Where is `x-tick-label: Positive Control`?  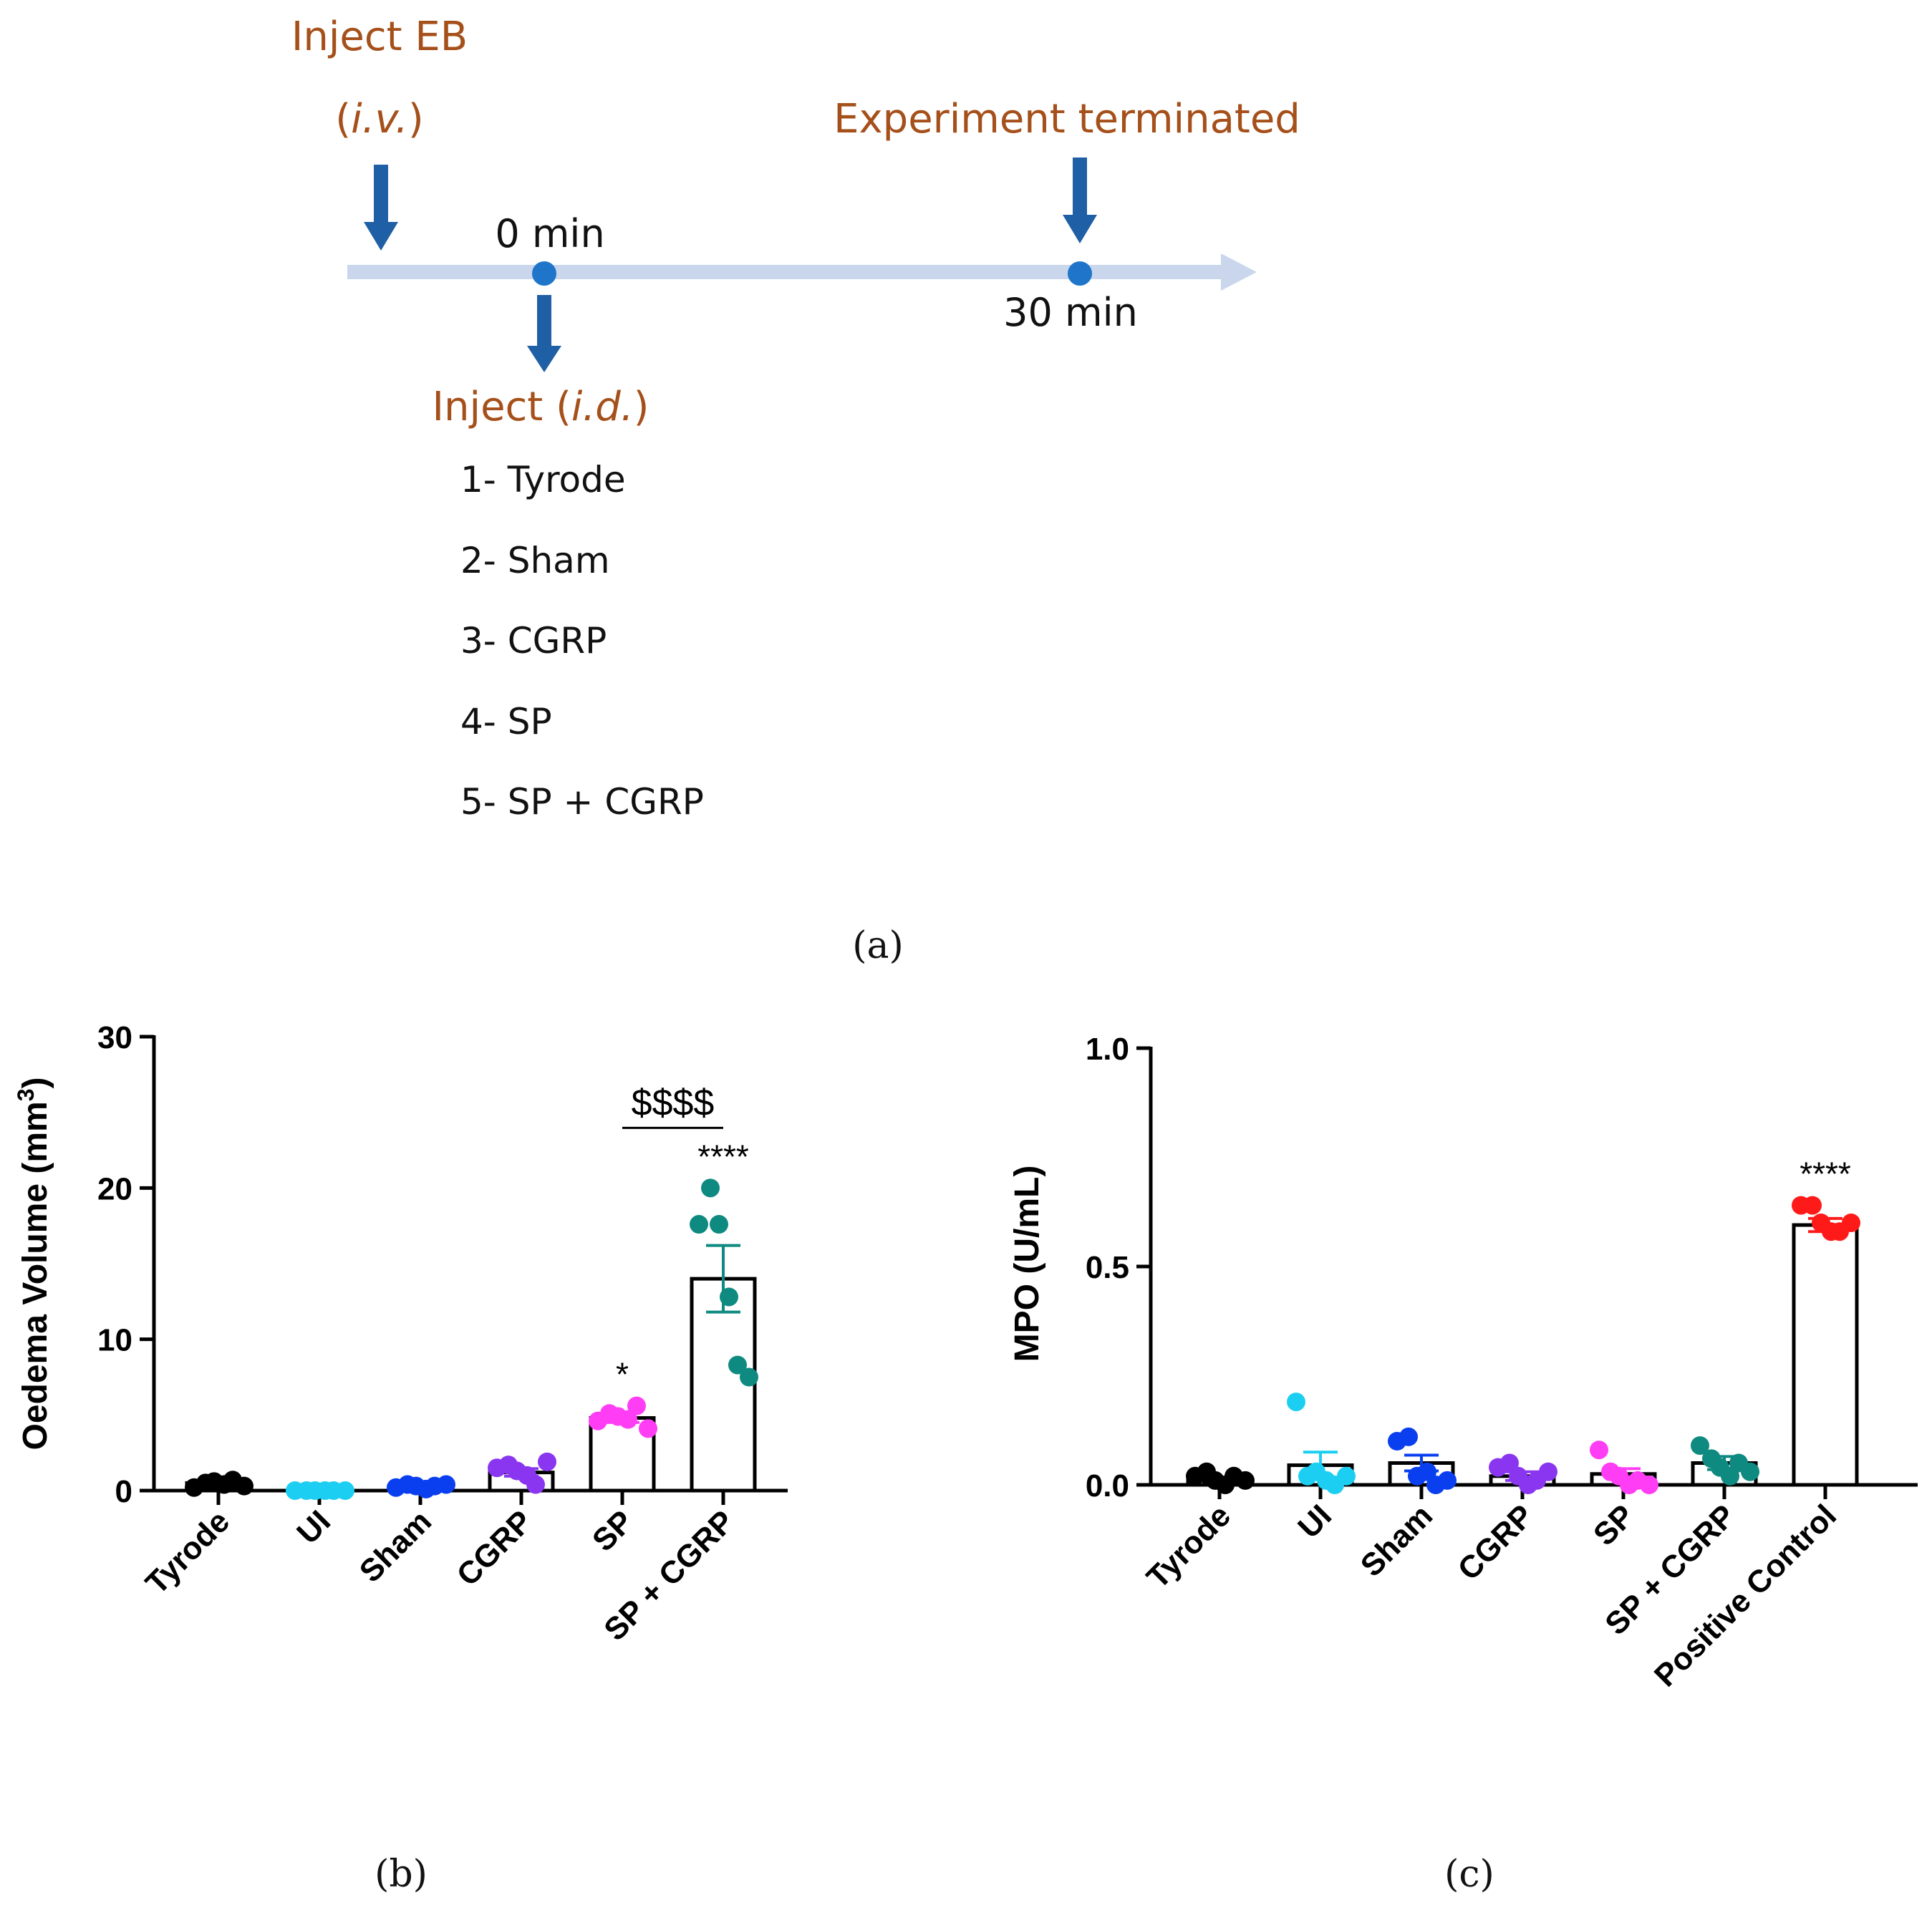
x-tick-label: Positive Control is located at coordinates (1745, 1596).